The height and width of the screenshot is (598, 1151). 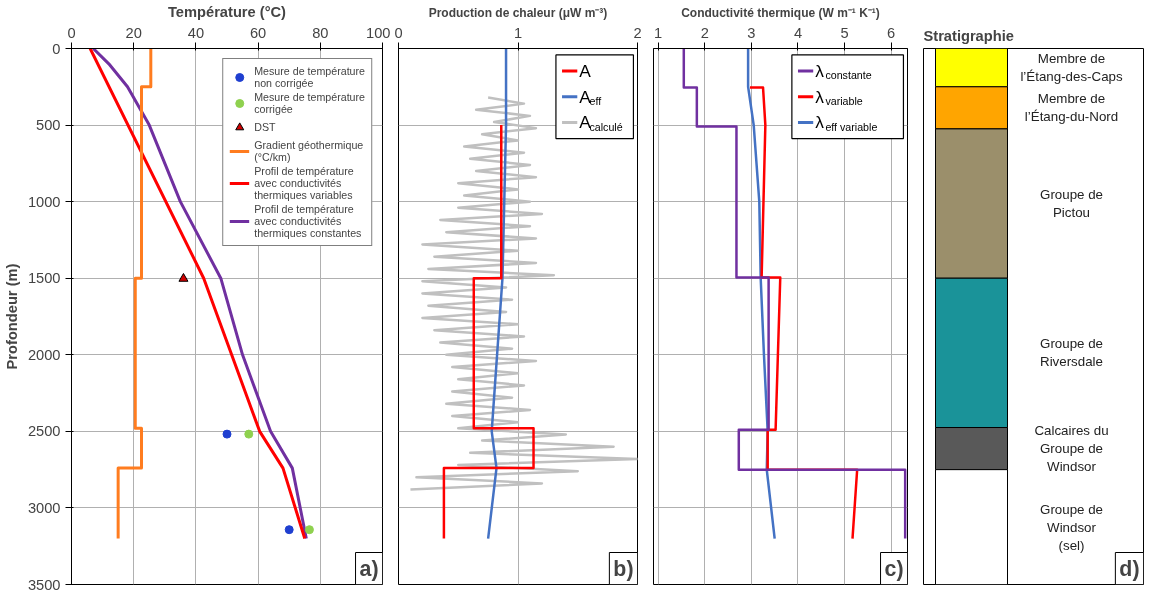 I want to click on annotation: a), so click(x=369, y=568).